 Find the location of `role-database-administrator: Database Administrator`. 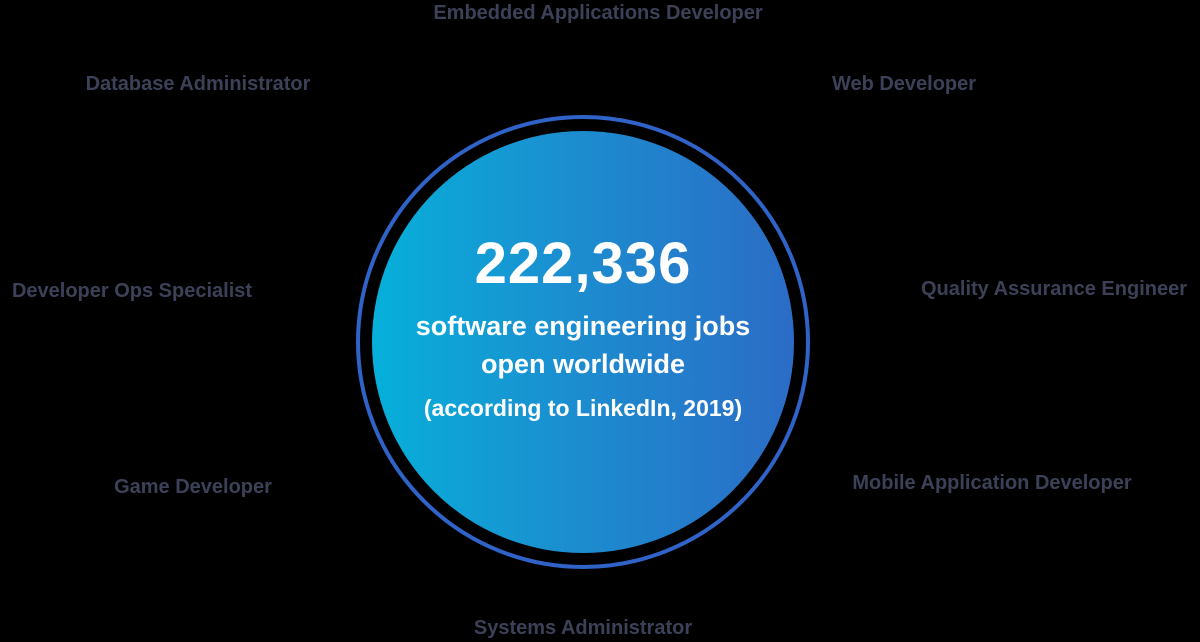

role-database-administrator: Database Administrator is located at coordinates (198, 84).